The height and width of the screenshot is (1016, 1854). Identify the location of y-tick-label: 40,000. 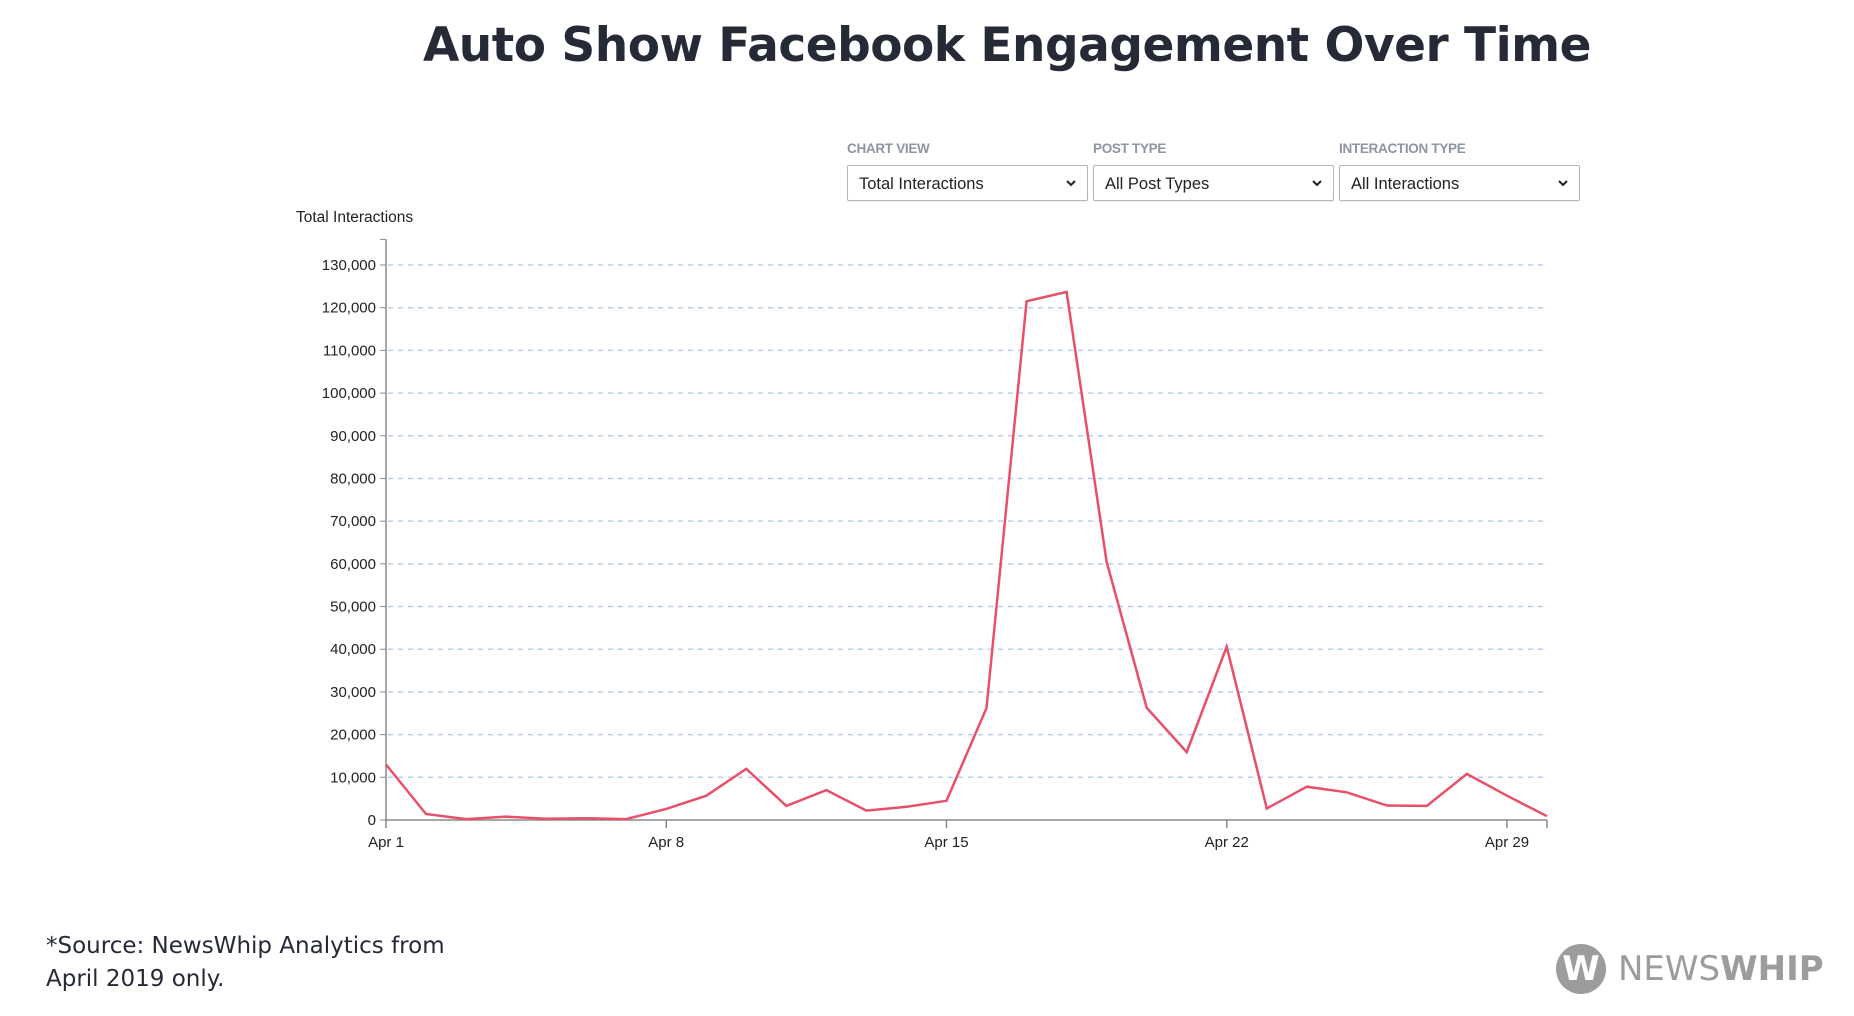
(353, 649).